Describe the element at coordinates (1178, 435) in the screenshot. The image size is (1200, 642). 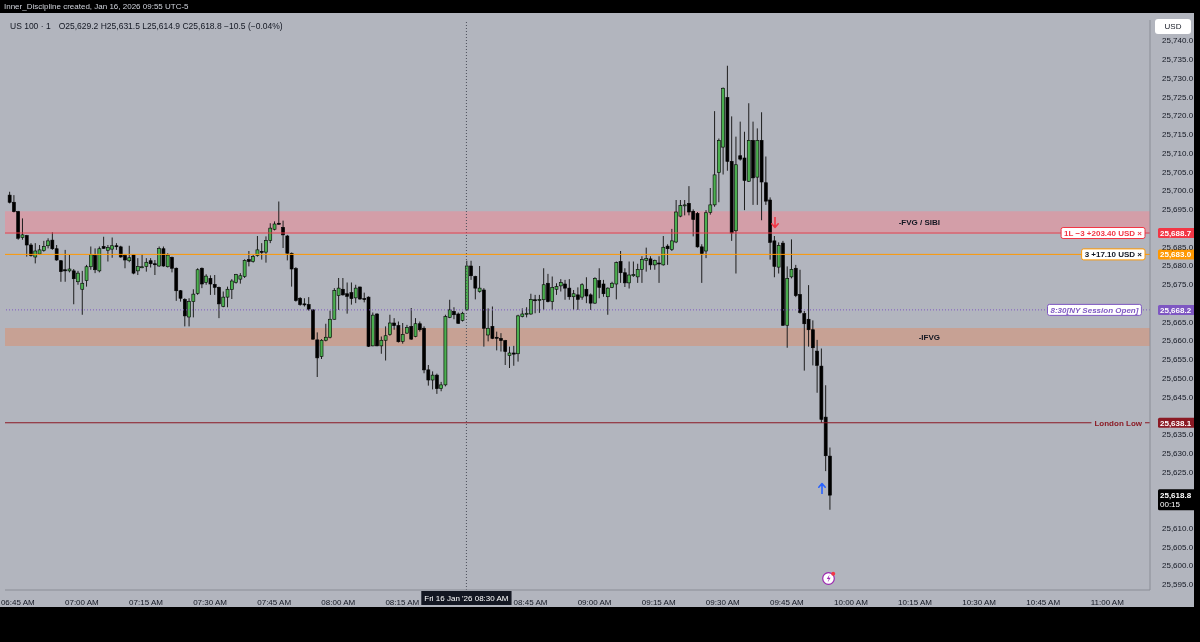
I see `y-tick-label: 25,635.0` at that location.